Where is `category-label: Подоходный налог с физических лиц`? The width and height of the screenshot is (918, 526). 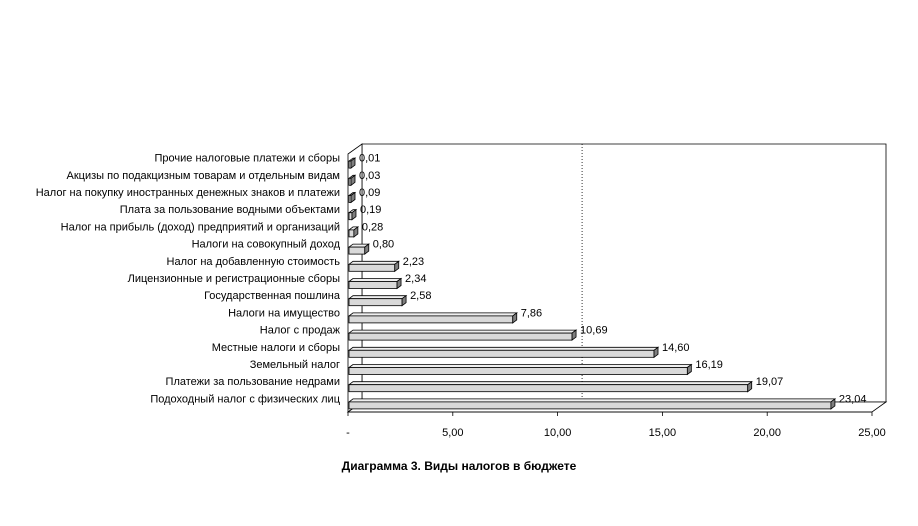
category-label: Подоходный налог с физических лиц is located at coordinates (245, 399).